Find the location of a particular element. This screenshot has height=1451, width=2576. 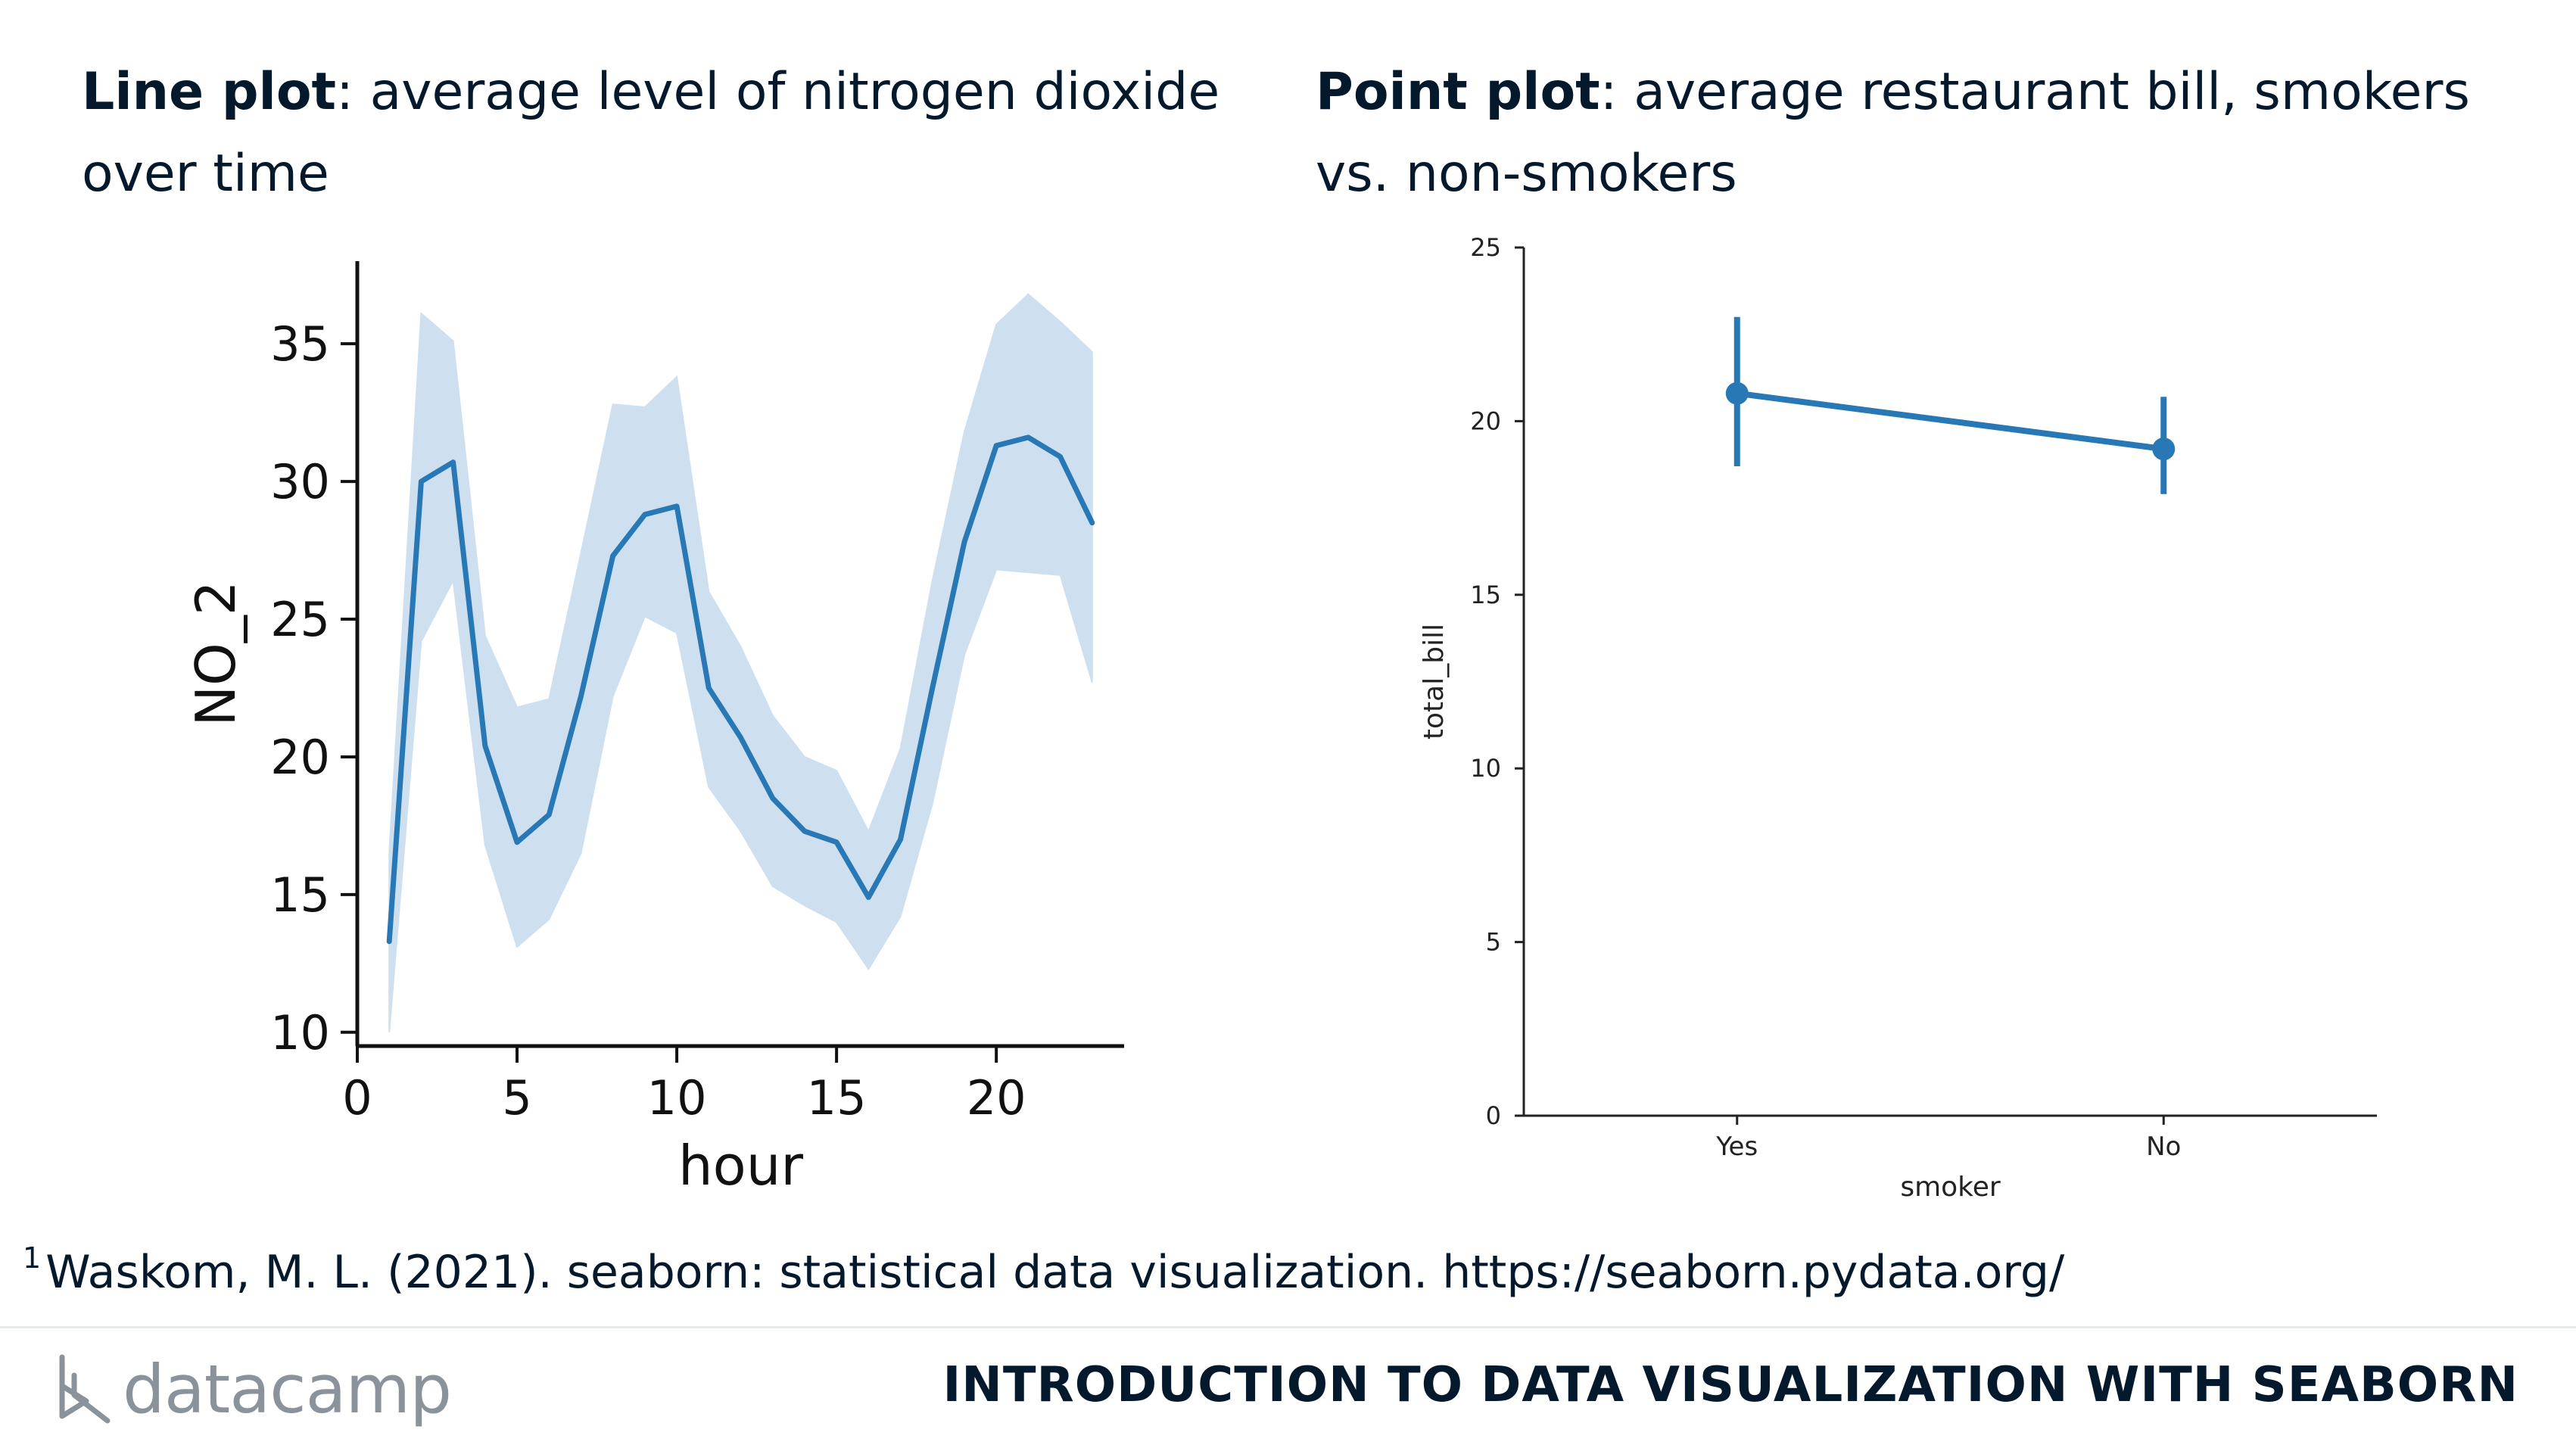

y-tick-label: 30 is located at coordinates (300, 481).